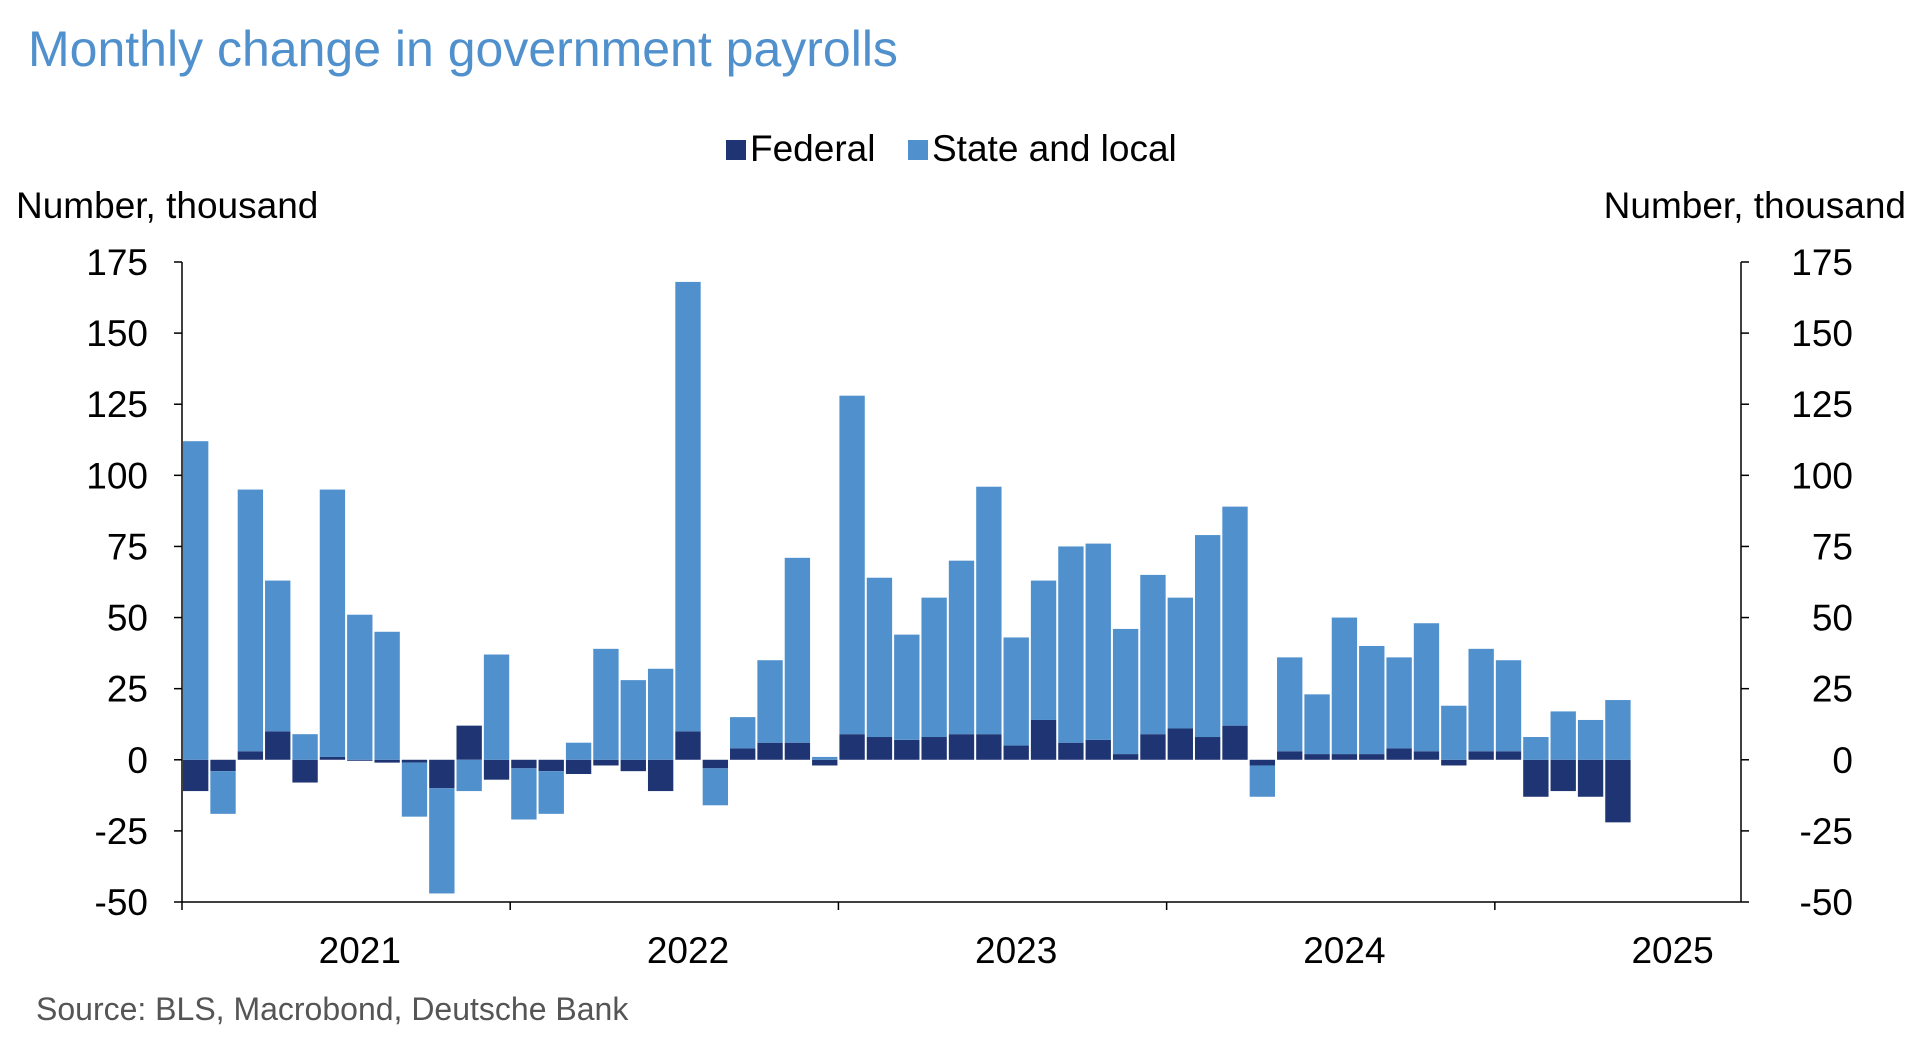 Image resolution: width=1923 pixels, height=1048 pixels. What do you see at coordinates (463, 49) in the screenshot?
I see `chart-title: Monthly change in government payrolls` at bounding box center [463, 49].